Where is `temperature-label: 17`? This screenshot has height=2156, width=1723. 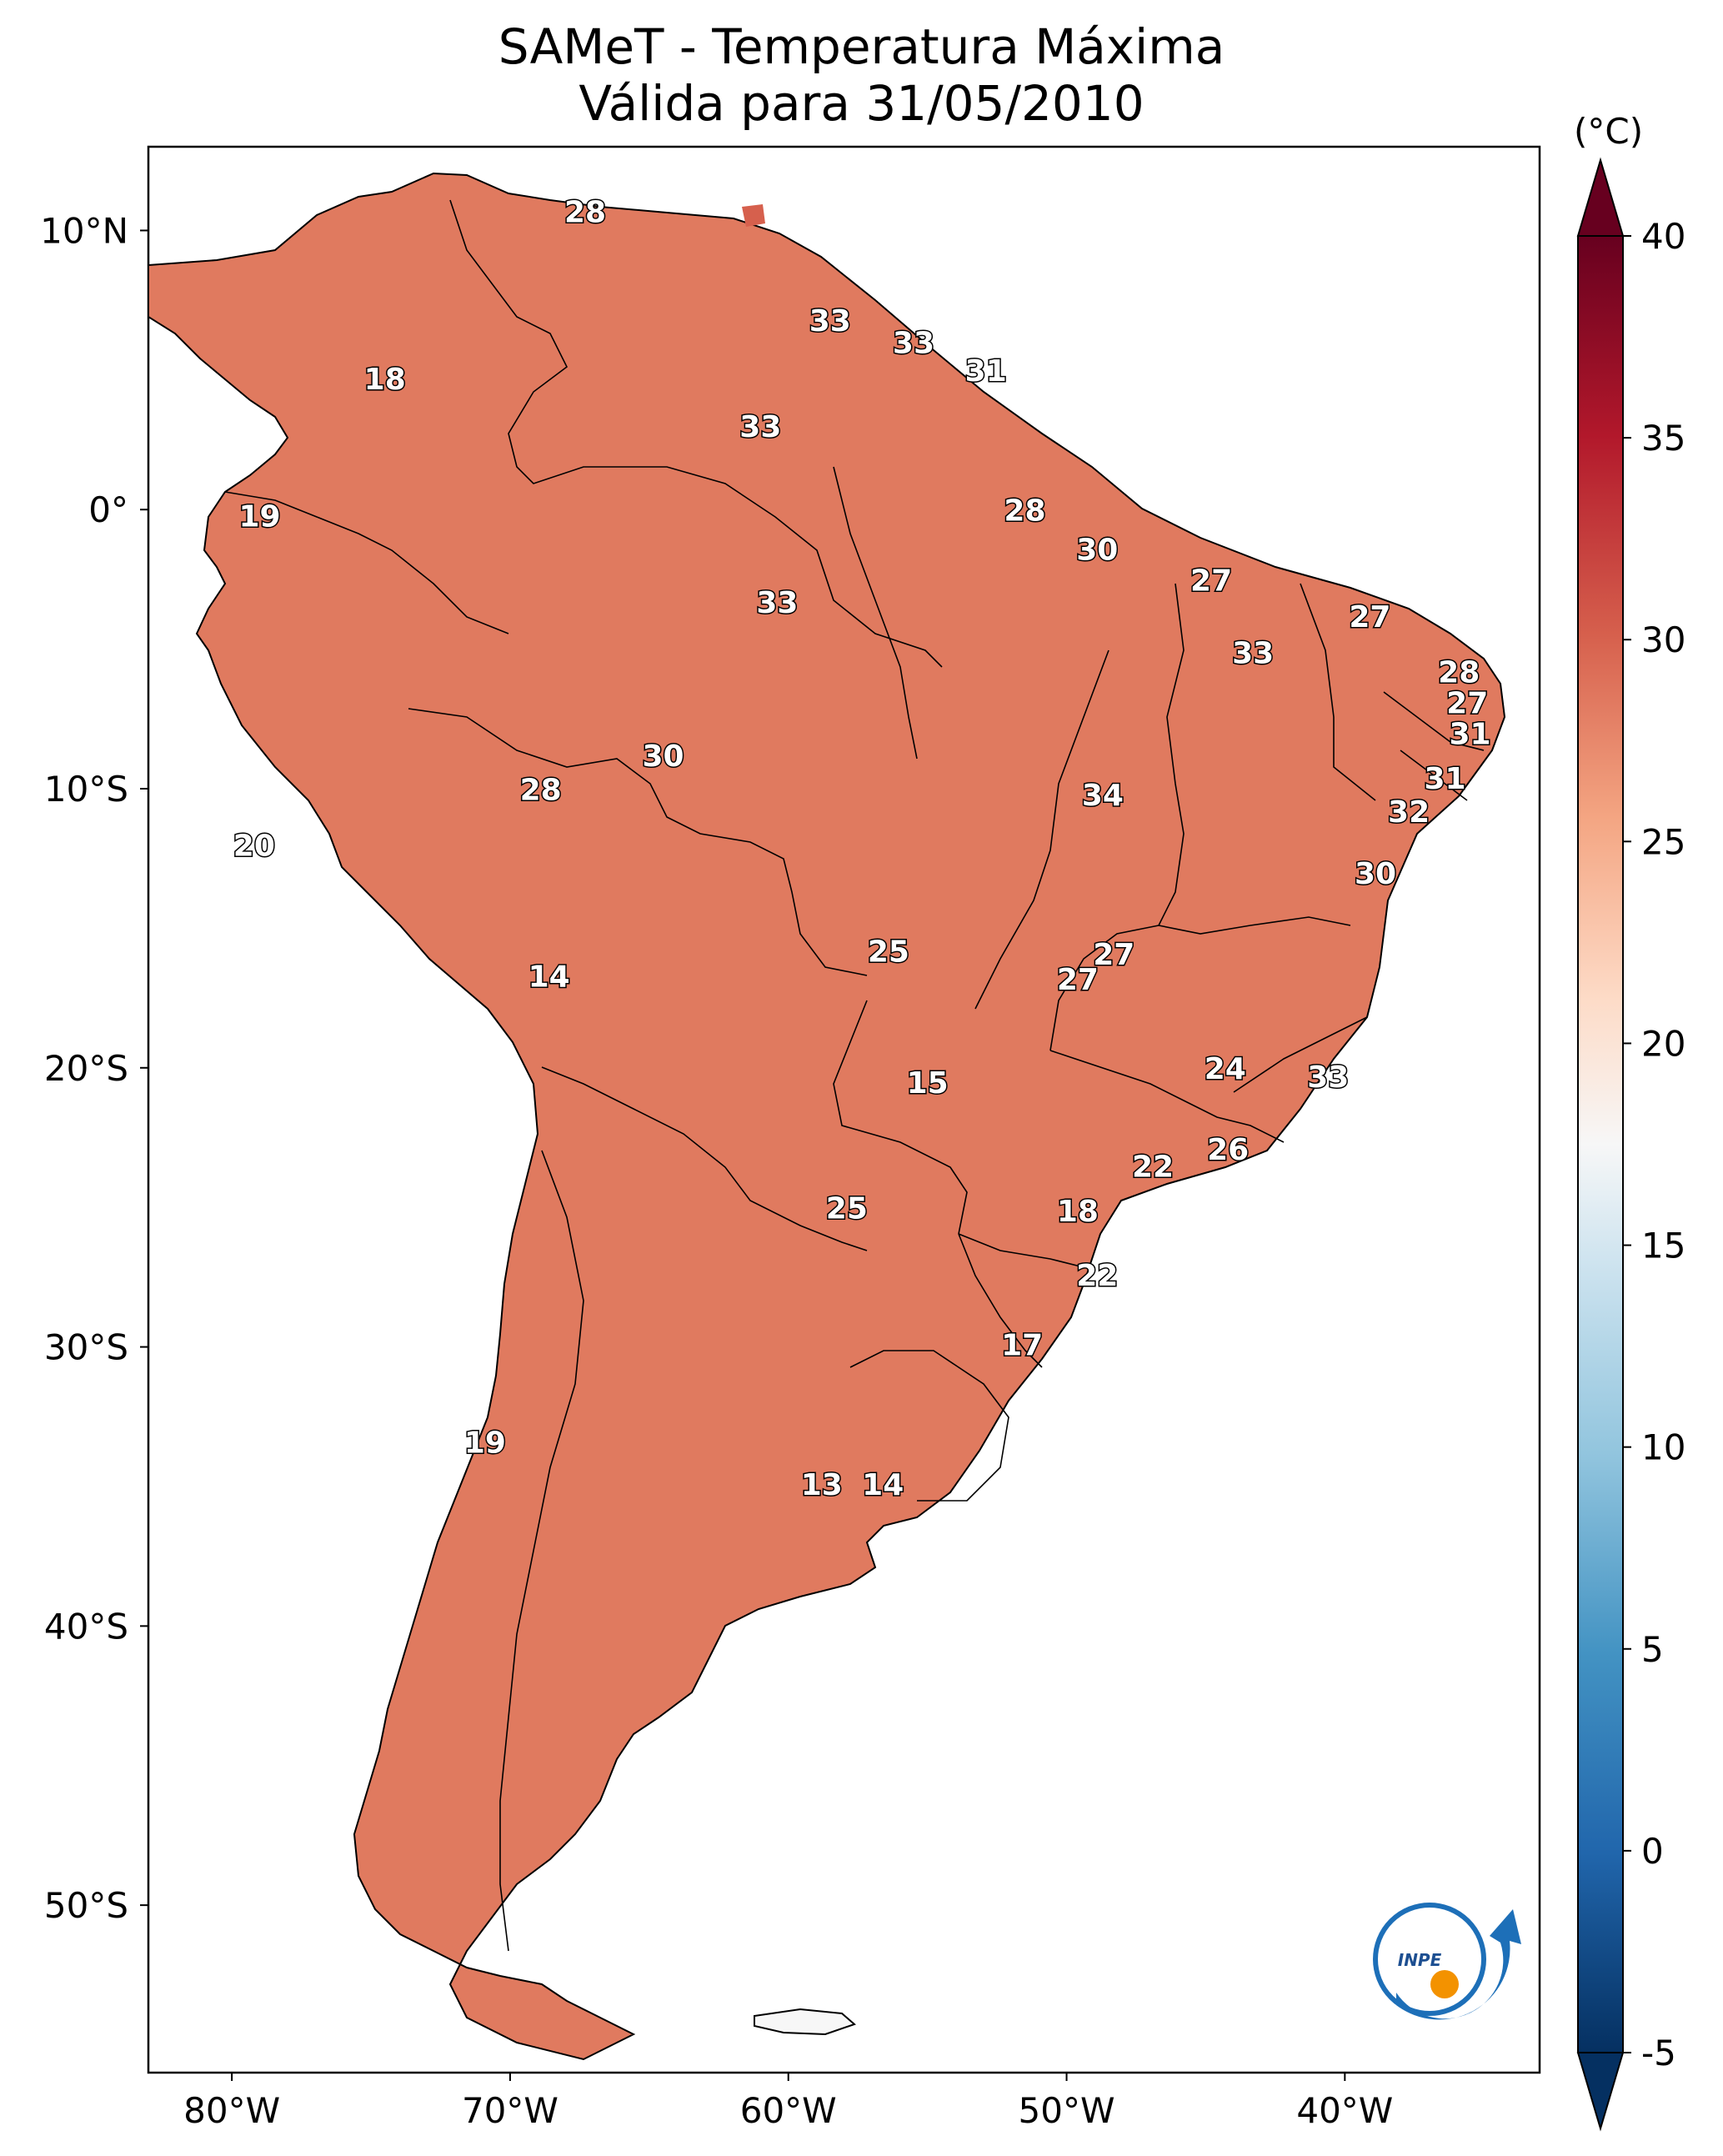
temperature-label: 17 is located at coordinates (1022, 1346).